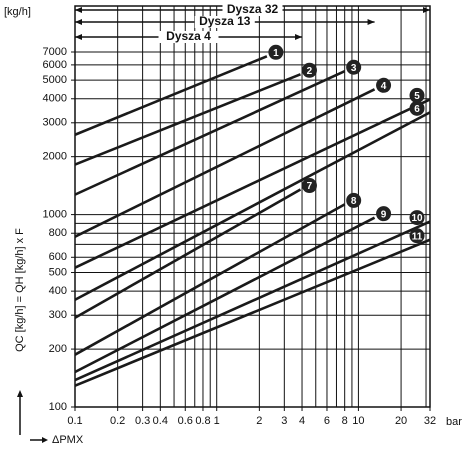 The width and height of the screenshot is (465, 453). What do you see at coordinates (58, 315) in the screenshot?
I see `y-tick-label: 300` at bounding box center [58, 315].